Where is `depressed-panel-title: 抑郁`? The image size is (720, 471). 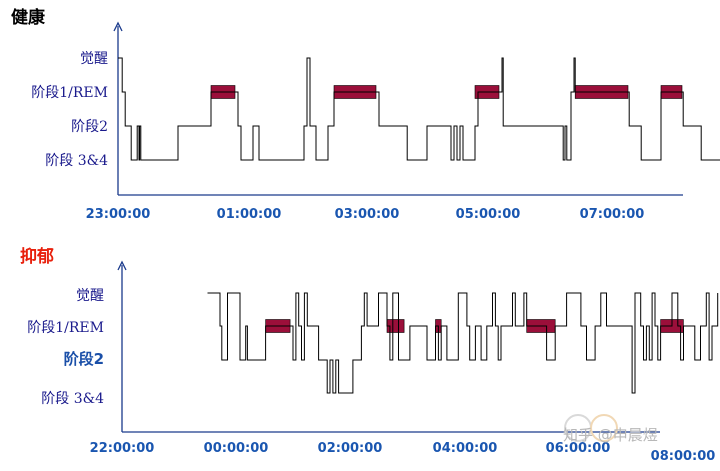
depressed-panel-title: 抑郁 is located at coordinates (37, 256).